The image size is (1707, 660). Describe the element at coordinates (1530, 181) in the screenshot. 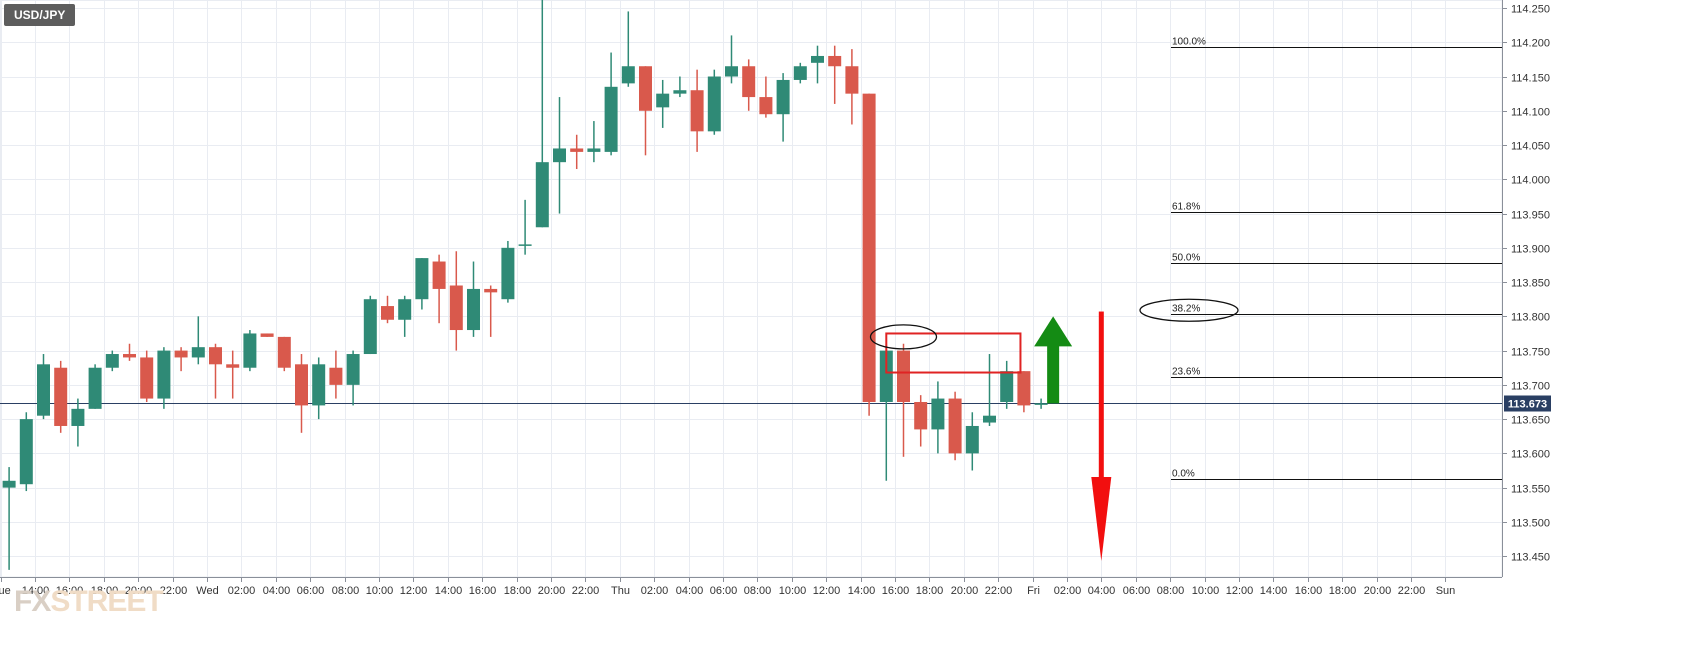

I see `y-tick-label: 114.000` at that location.